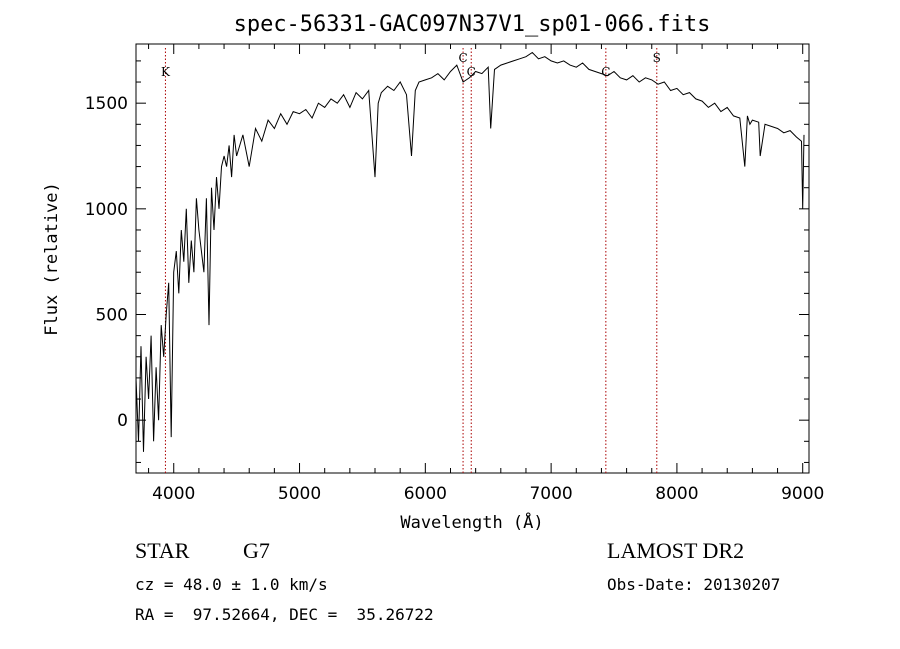 This screenshot has height=649, width=900. Describe the element at coordinates (231, 584) in the screenshot. I see `redshift-text: cz = 48.0 ± 1.0 km/s` at that location.